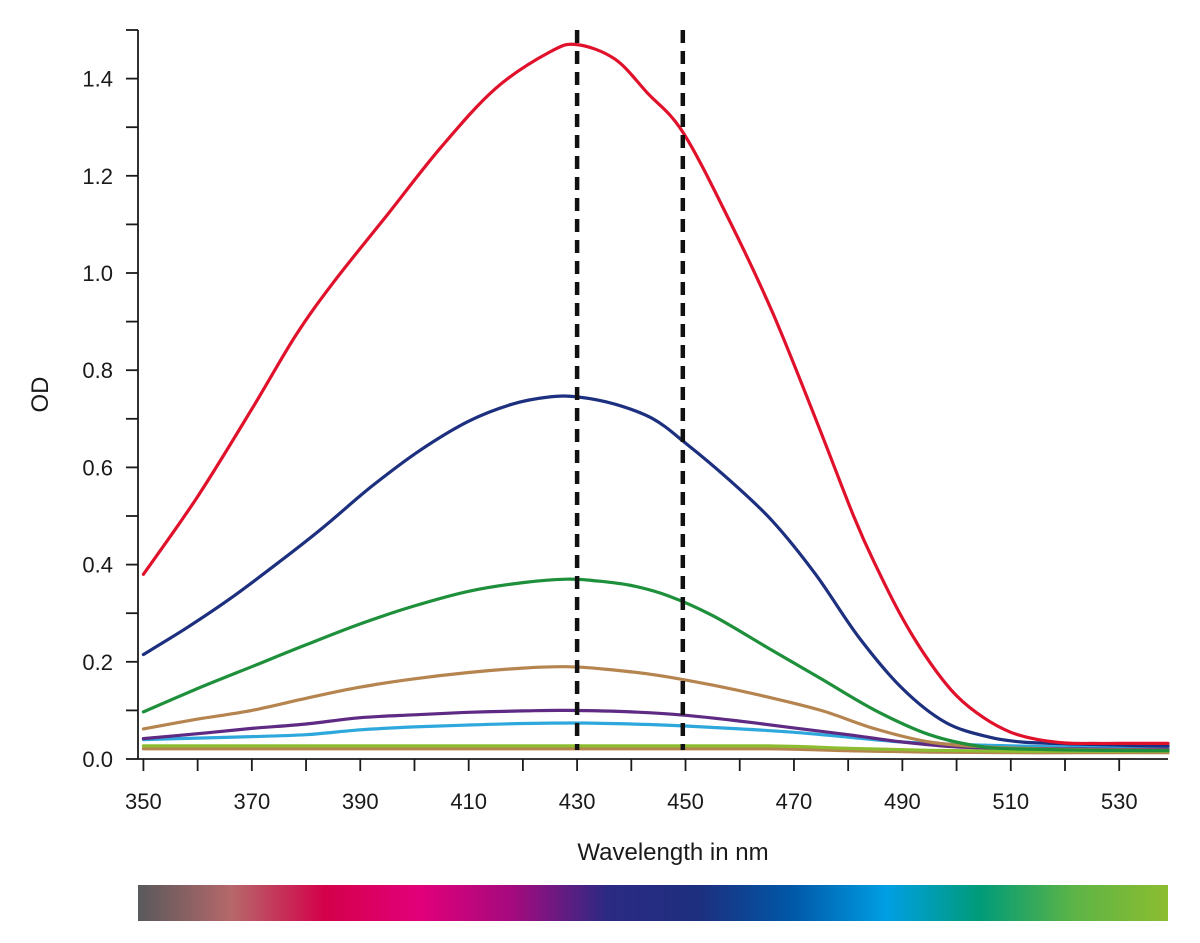  I want to click on x-tick-label: 350, so click(143, 801).